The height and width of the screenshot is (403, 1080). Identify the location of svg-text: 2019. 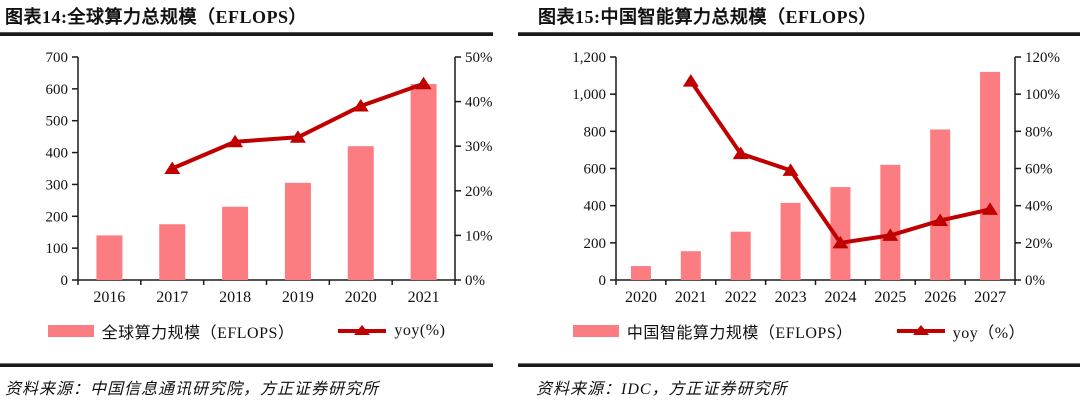
(298, 297).